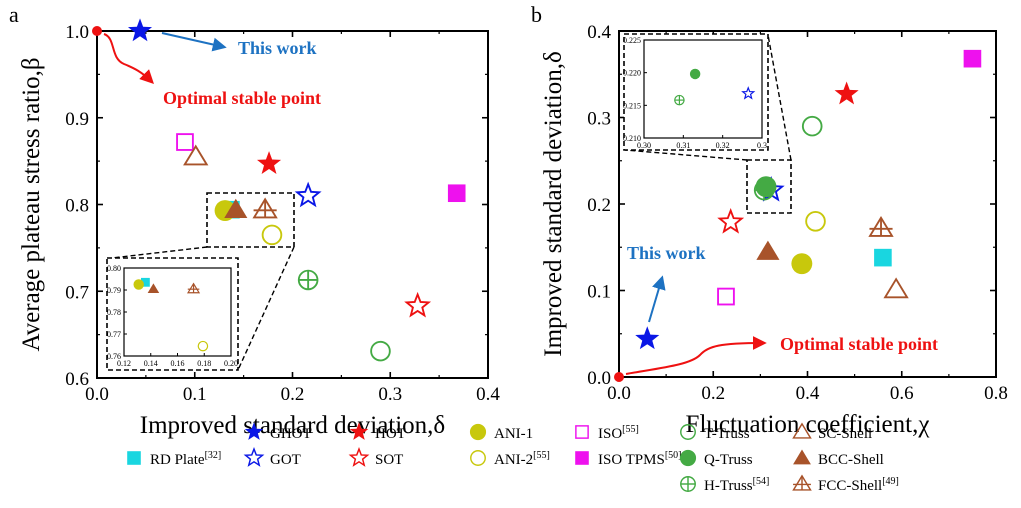 This screenshot has width=1021, height=508. I want to click on legend-label-text: ANI-1, so click(513, 434).